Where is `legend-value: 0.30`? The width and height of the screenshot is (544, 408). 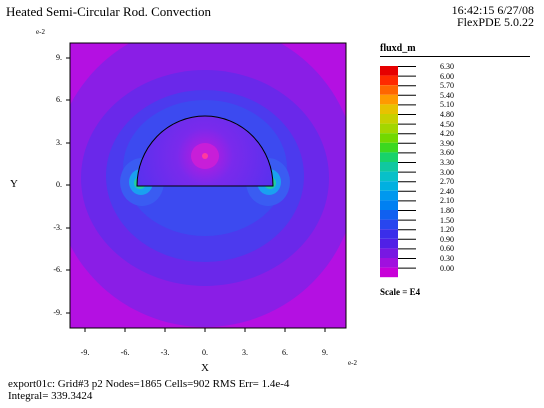 legend-value: 0.30 is located at coordinates (447, 258).